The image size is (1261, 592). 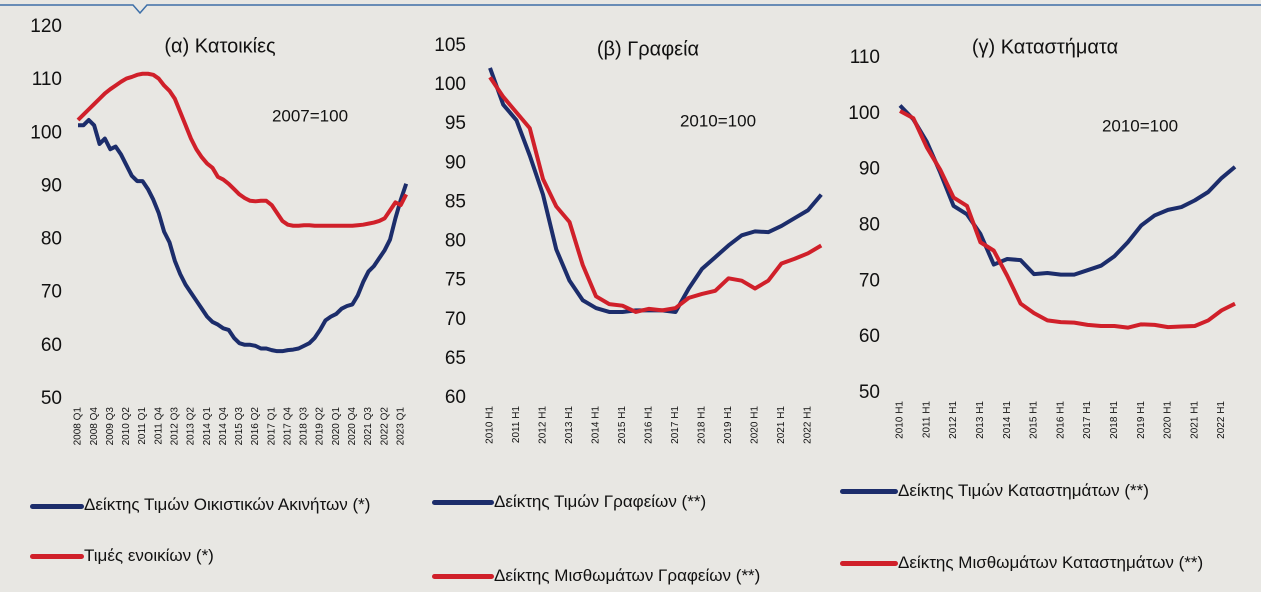 What do you see at coordinates (207, 426) in the screenshot?
I see `x-tick-label: 2014 Q1` at bounding box center [207, 426].